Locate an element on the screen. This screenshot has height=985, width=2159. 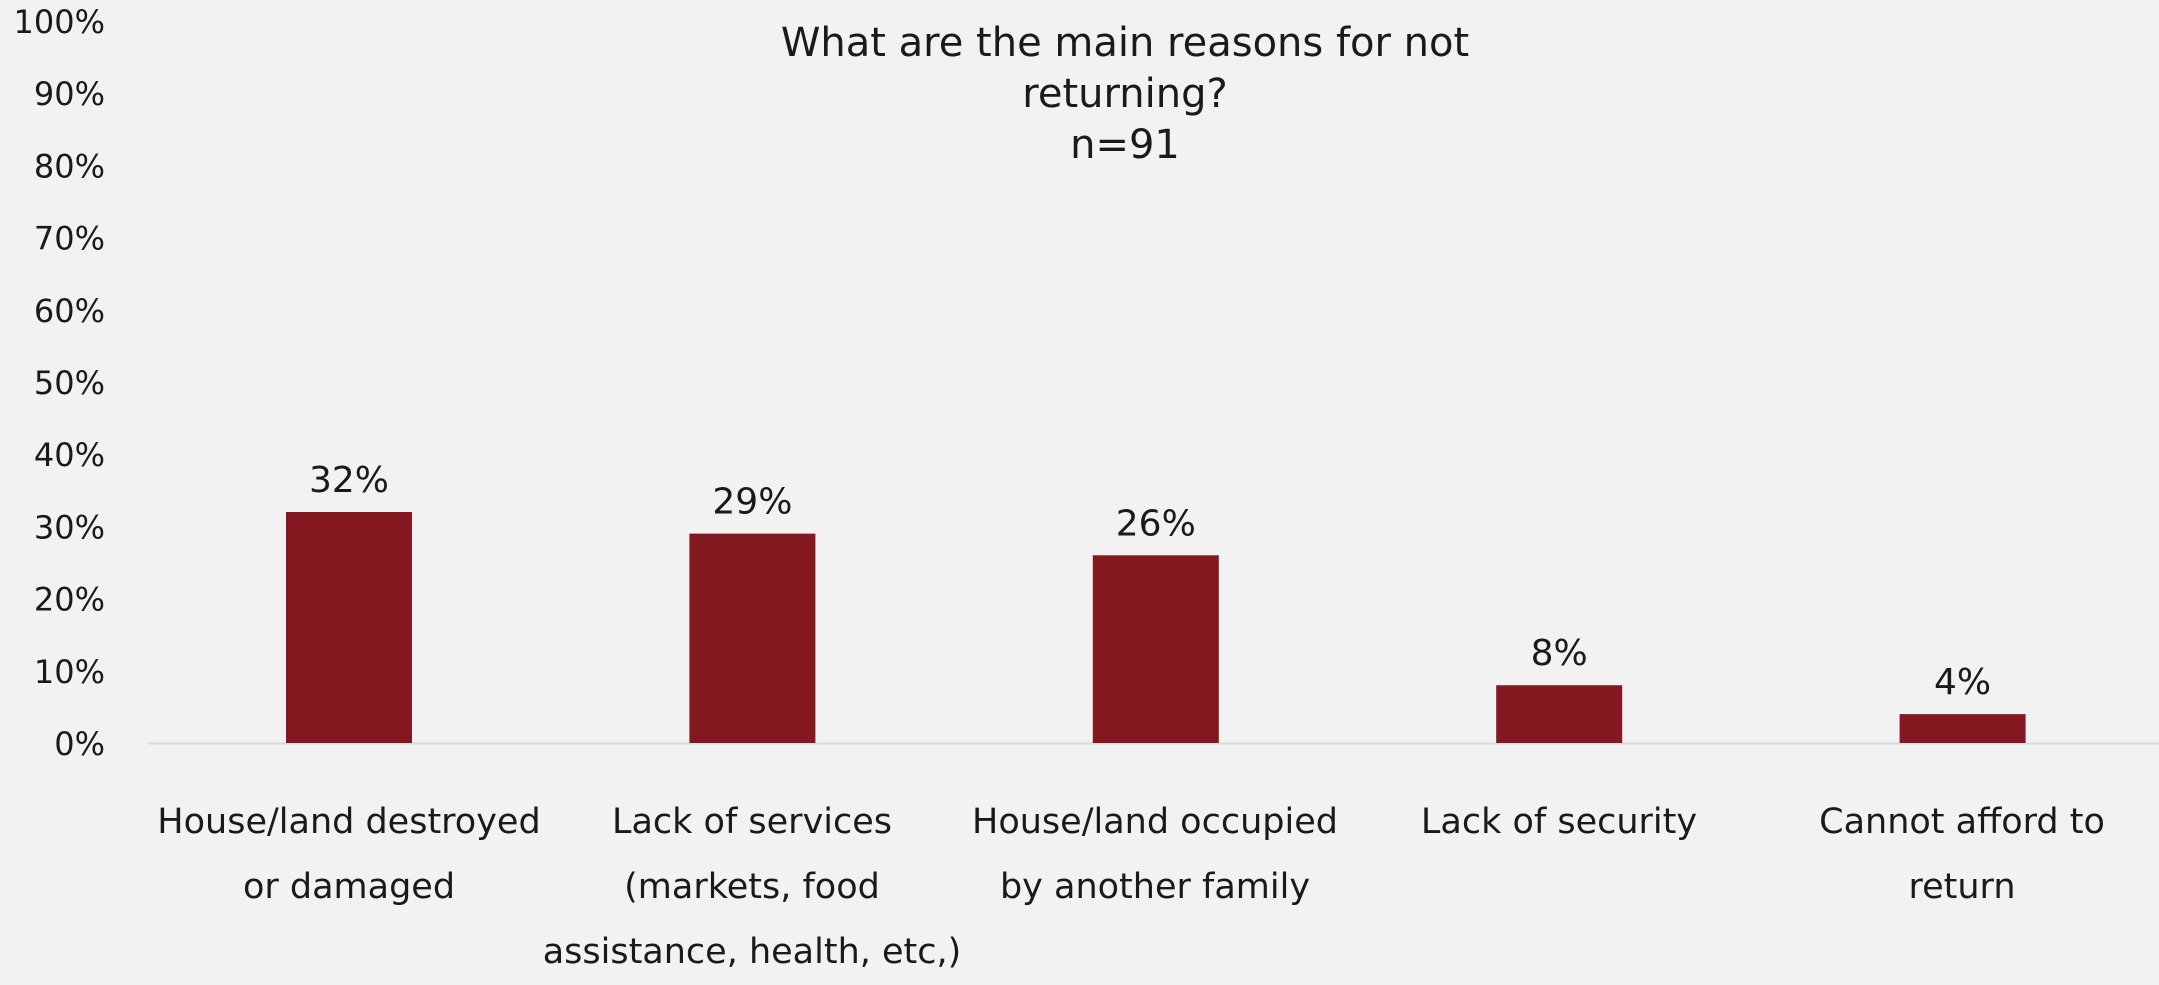
y-tick-label: 80% is located at coordinates (69, 166).